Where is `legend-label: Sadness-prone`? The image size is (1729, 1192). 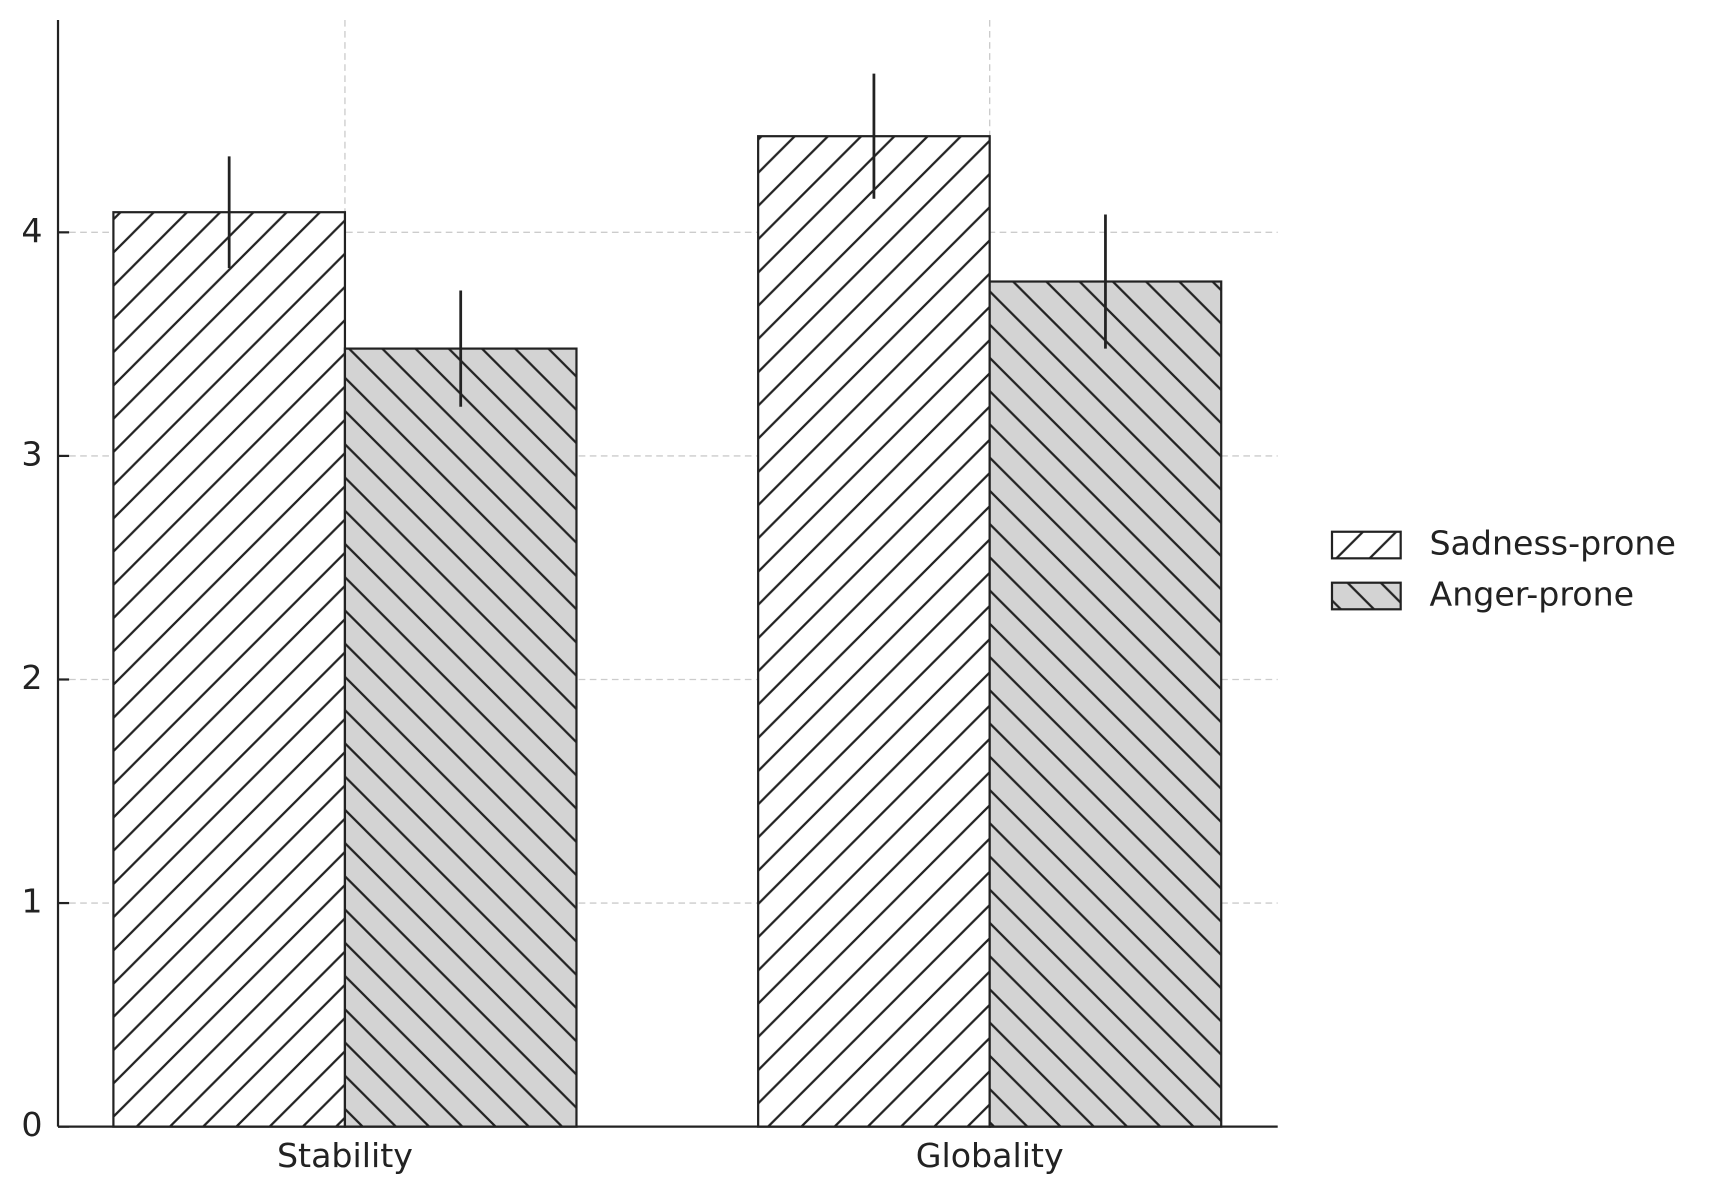
legend-label: Sadness-prone is located at coordinates (1552, 543).